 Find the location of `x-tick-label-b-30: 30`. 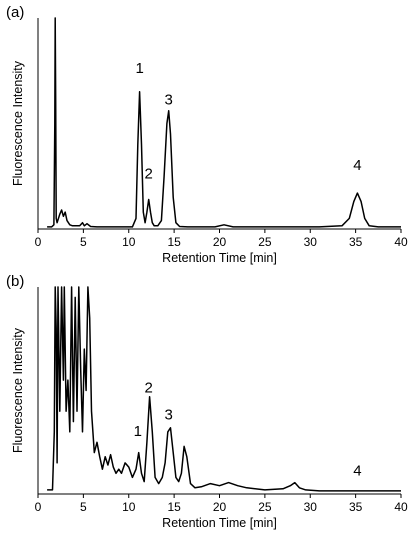

x-tick-label-b-30: 30 is located at coordinates (311, 507).